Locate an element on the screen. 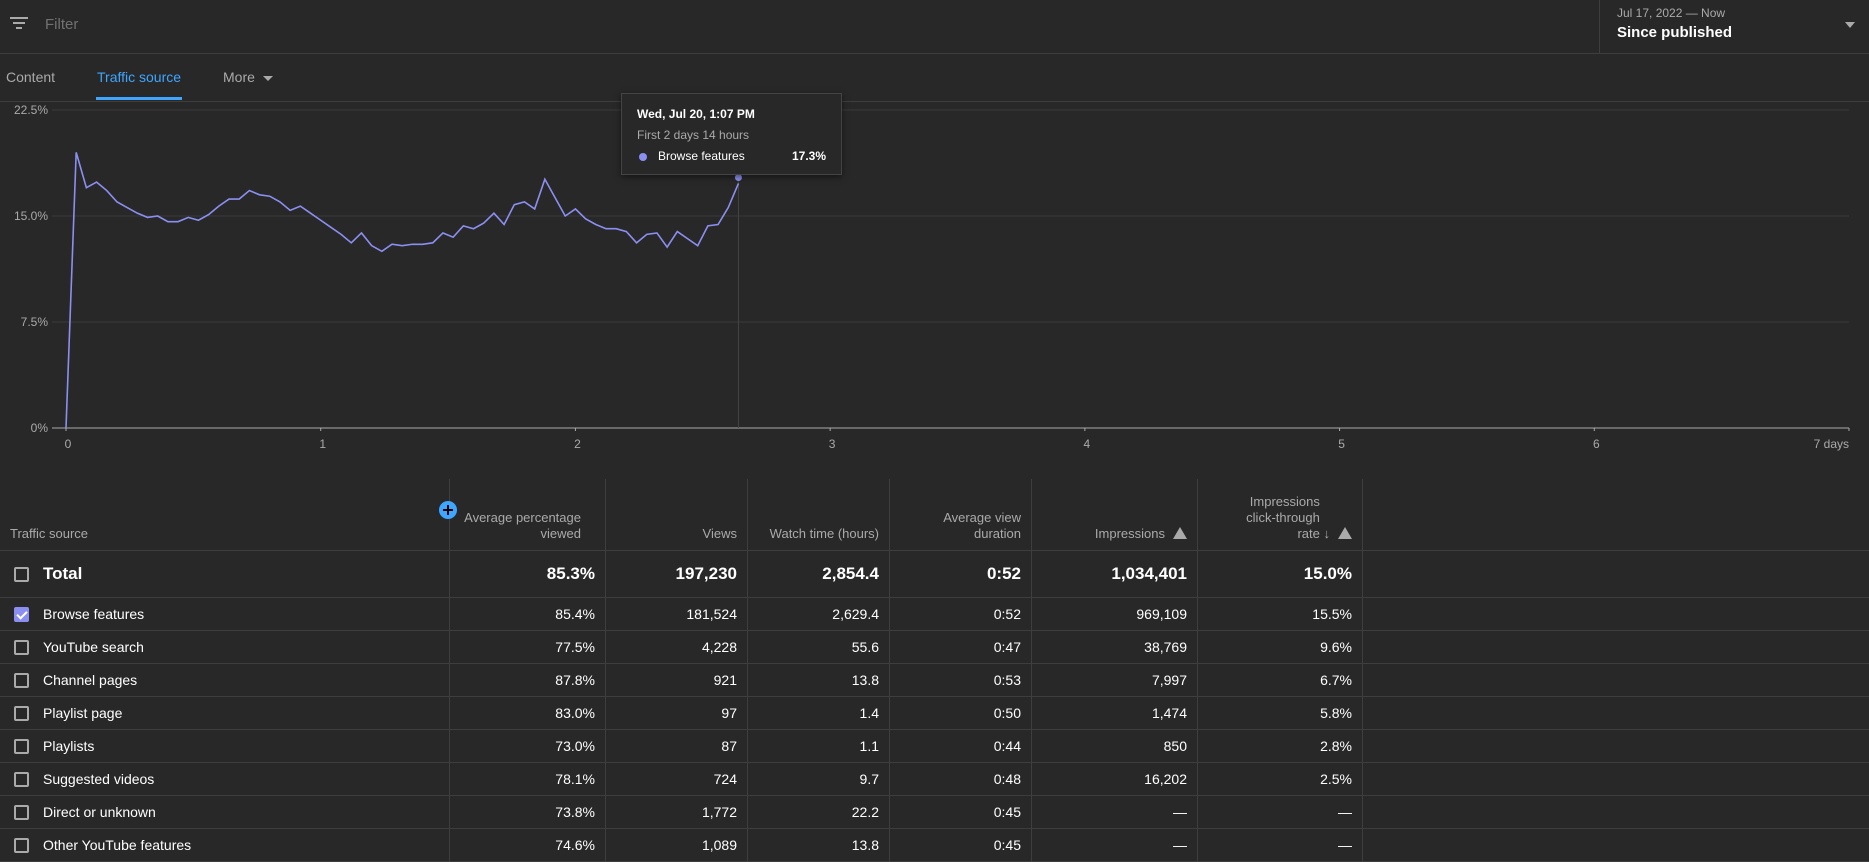 This screenshot has height=862, width=1869. source-label: YouTube search is located at coordinates (93, 647).